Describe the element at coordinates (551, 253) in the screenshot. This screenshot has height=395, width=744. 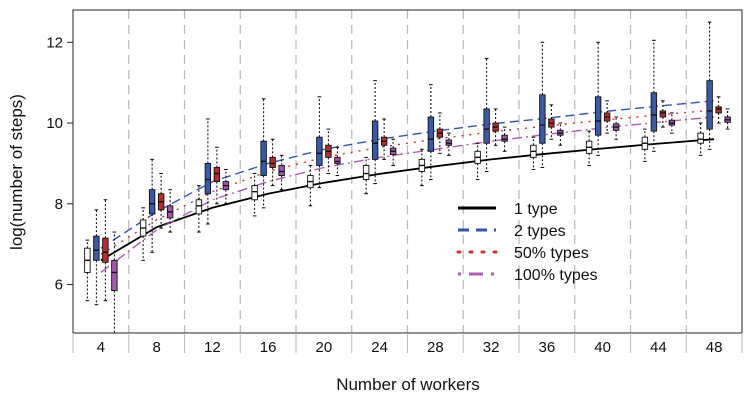
I see `legend-label: 50% types` at that location.